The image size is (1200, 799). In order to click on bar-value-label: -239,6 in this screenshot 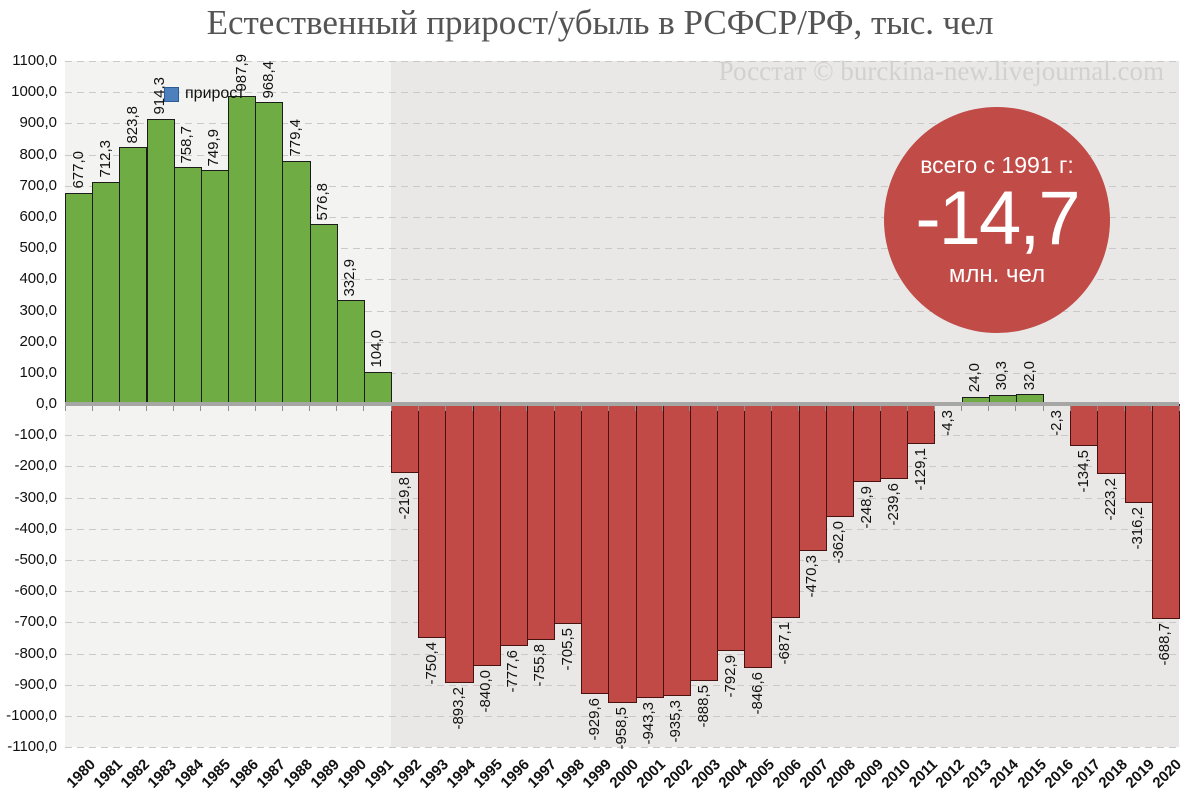, I will do `click(893, 504)`.